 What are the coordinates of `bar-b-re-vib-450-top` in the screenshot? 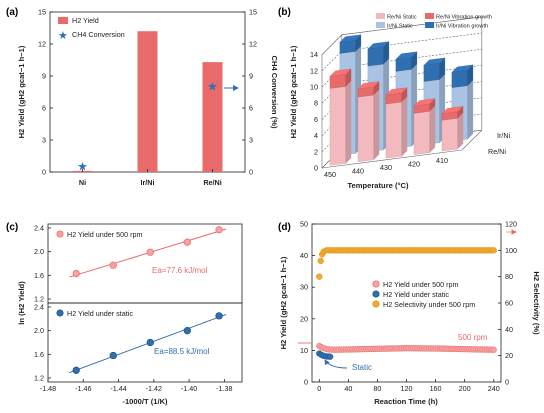 It's located at (340, 72).